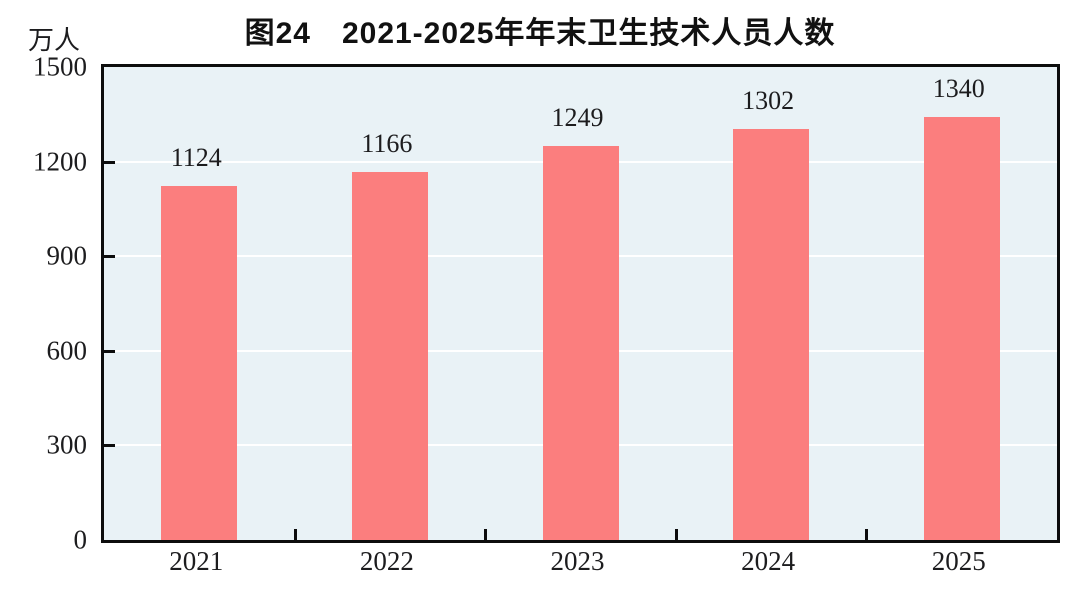 The height and width of the screenshot is (591, 1080). I want to click on bar-value-label-2021: 1124, so click(196, 157).